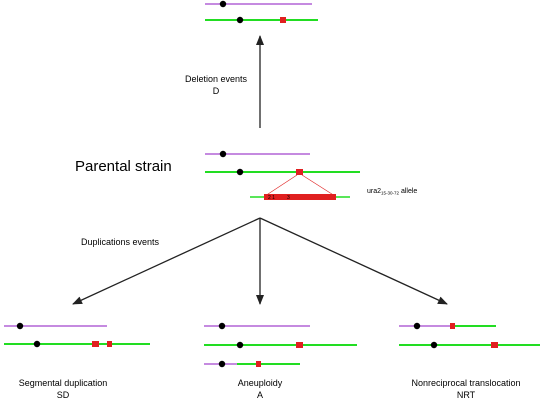 The height and width of the screenshot is (400, 541). I want to click on duplications-title: Duplications events, so click(120, 242).